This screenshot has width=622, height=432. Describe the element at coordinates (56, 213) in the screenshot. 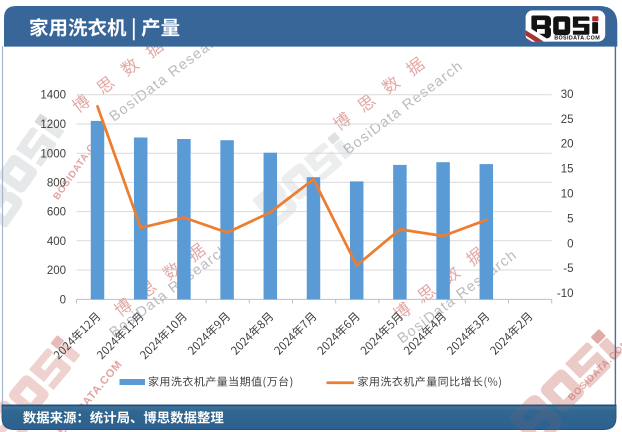

I see `svg-text: 600` at that location.